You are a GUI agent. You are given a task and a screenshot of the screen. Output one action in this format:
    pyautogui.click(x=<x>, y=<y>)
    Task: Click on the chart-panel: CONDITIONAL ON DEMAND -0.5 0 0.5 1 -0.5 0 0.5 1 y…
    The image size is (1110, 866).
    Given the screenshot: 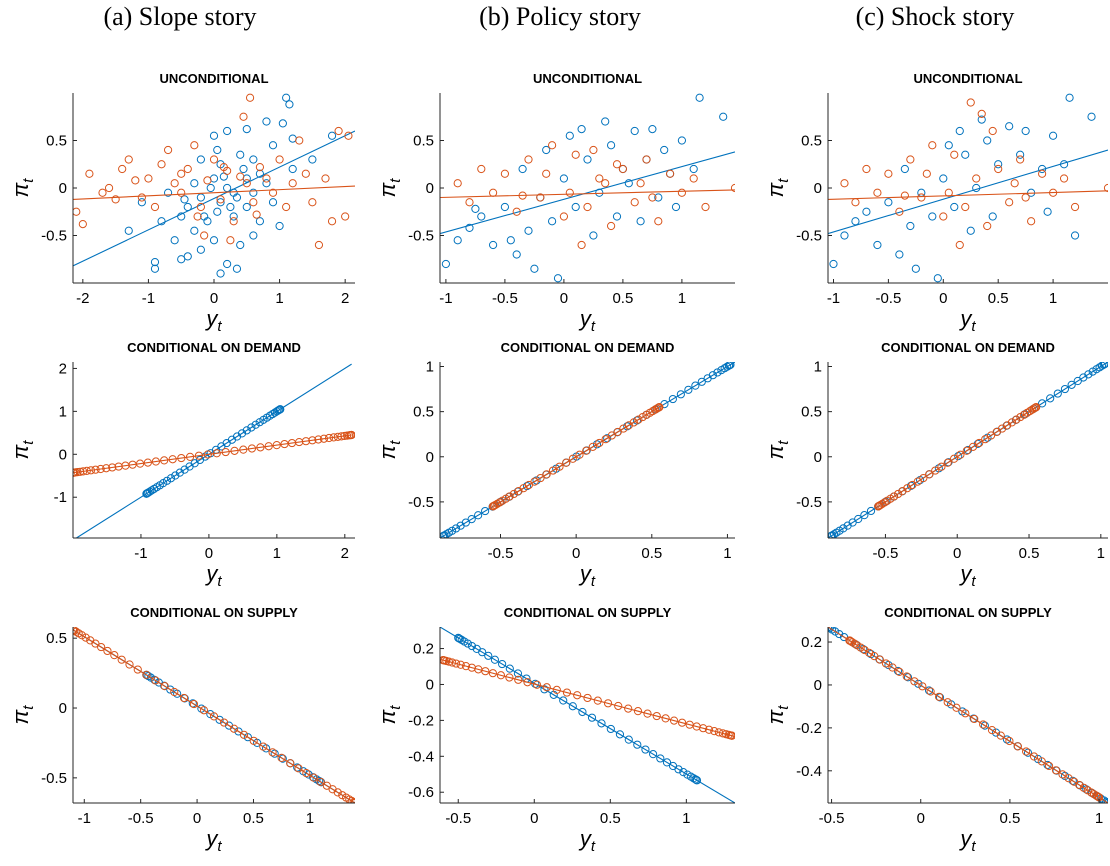 What is the action you would take?
    pyautogui.click(x=555, y=465)
    